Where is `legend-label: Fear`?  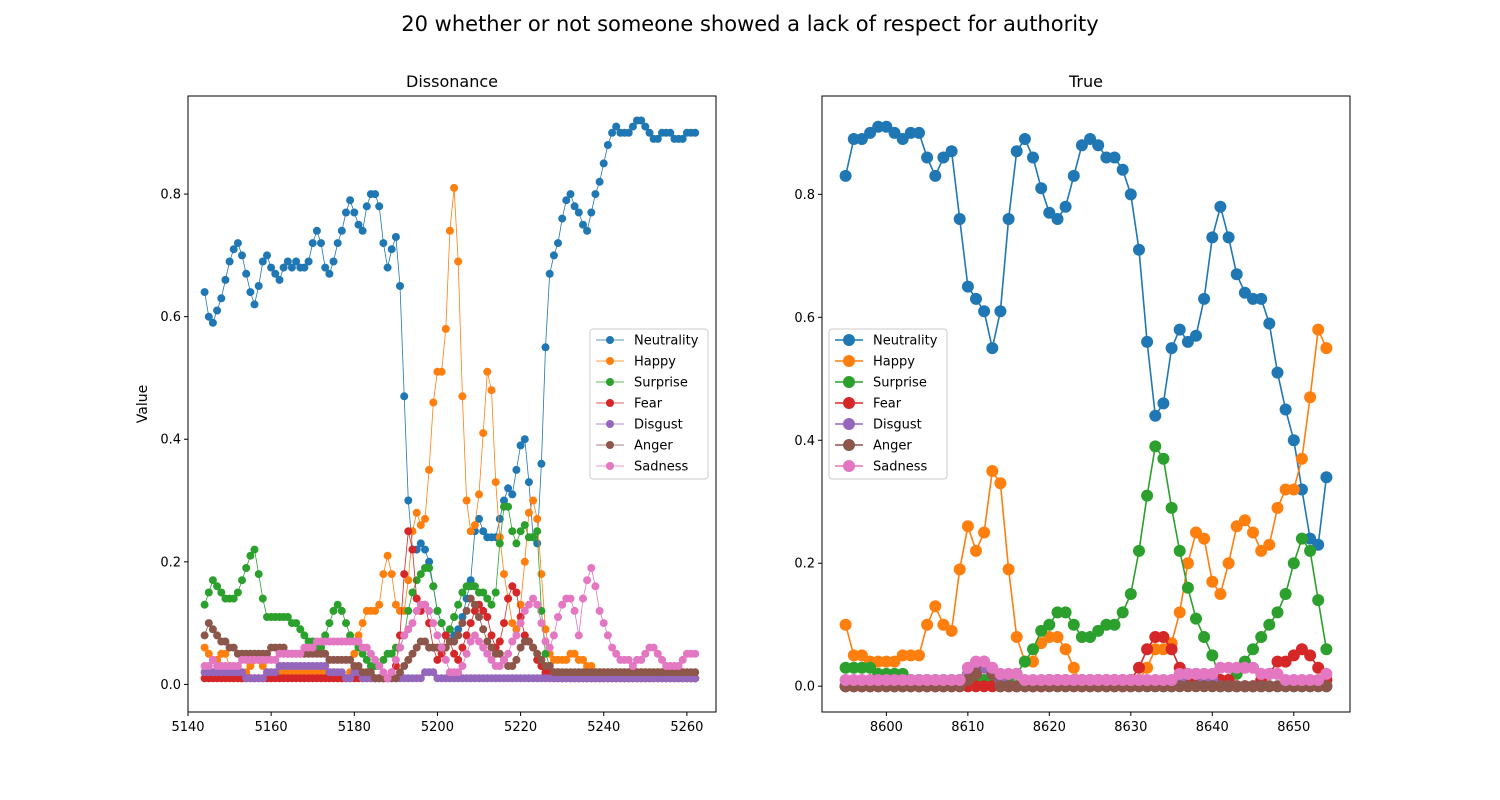
legend-label: Fear is located at coordinates (648, 404).